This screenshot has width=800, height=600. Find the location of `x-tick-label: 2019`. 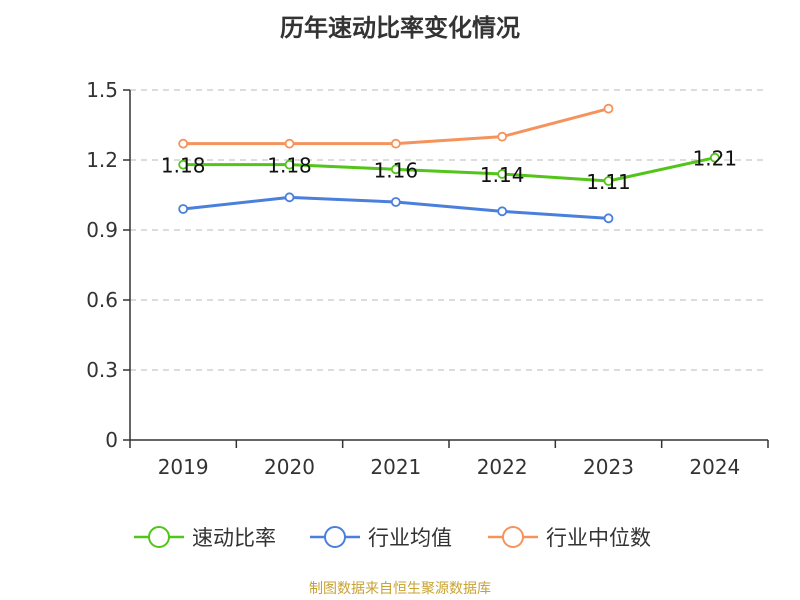

x-tick-label: 2019 is located at coordinates (183, 467).